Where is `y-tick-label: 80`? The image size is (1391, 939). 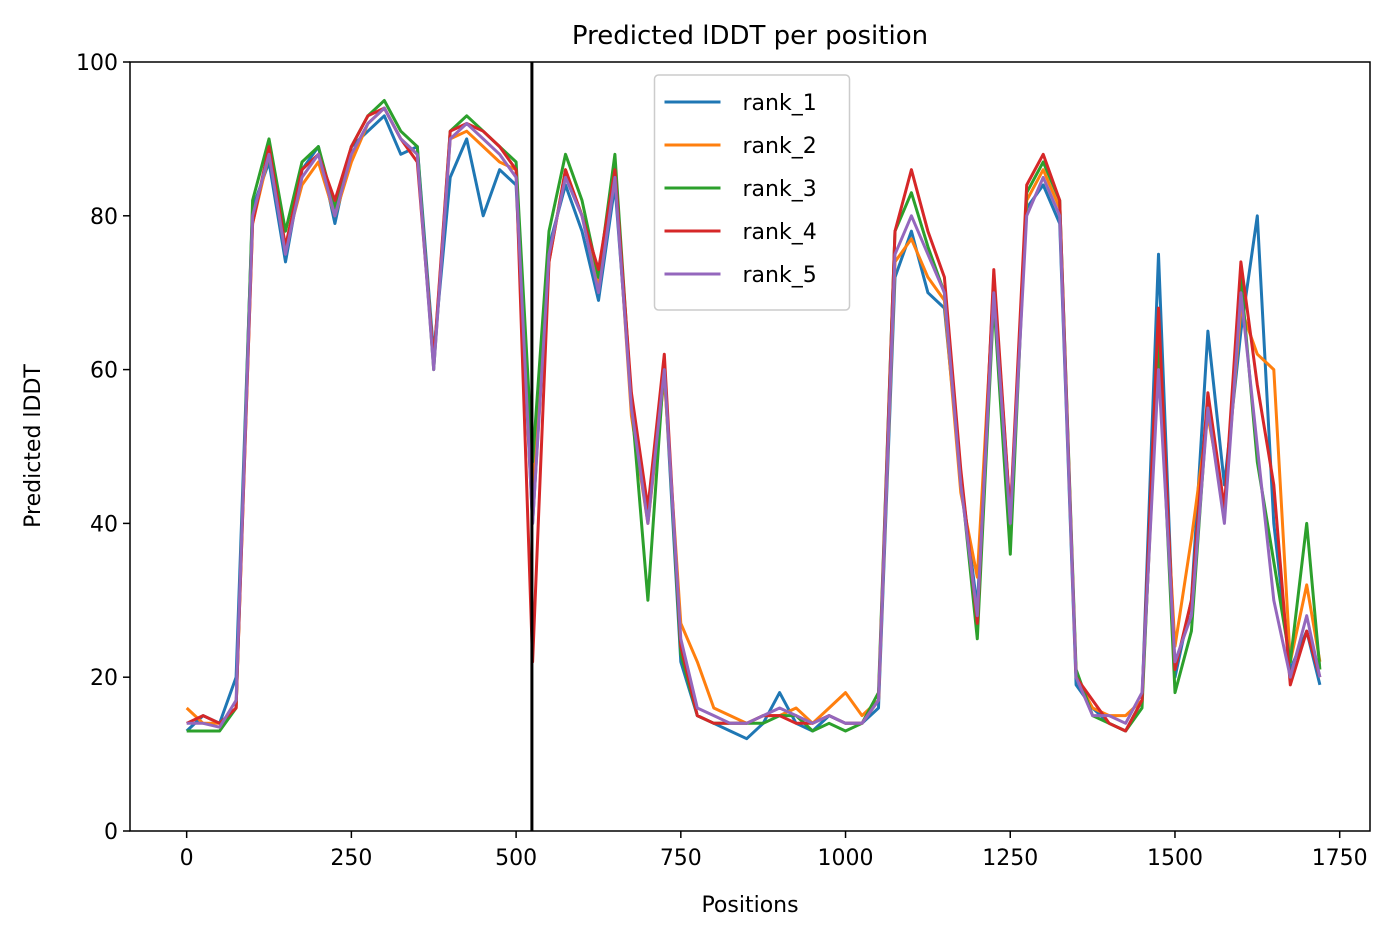 y-tick-label: 80 is located at coordinates (104, 217).